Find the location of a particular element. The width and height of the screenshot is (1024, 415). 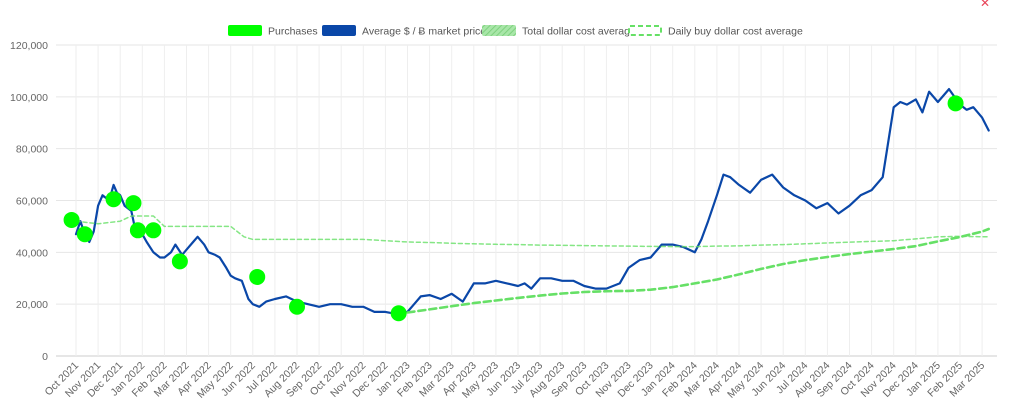

legend-item-4: Daily buy dollar cost average is located at coordinates (715, 31).